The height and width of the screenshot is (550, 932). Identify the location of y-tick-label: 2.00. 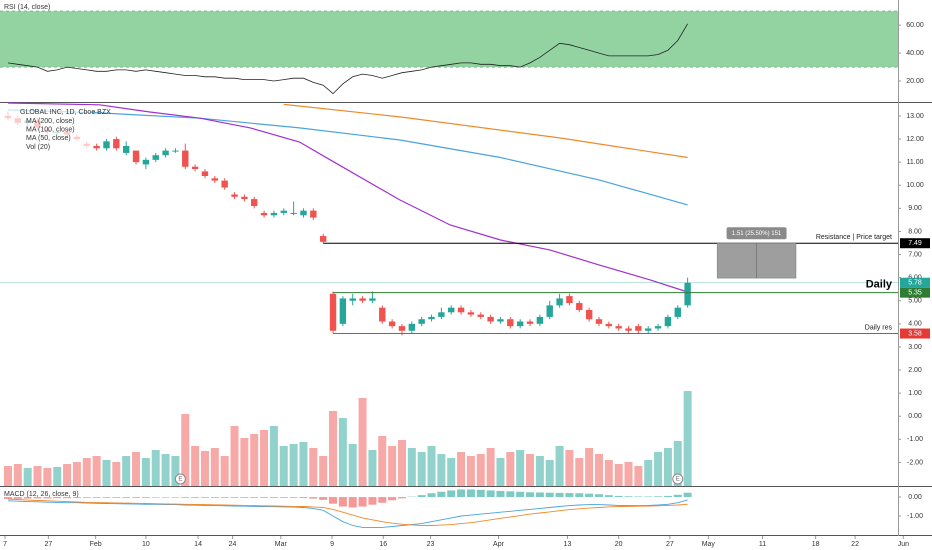
(915, 370).